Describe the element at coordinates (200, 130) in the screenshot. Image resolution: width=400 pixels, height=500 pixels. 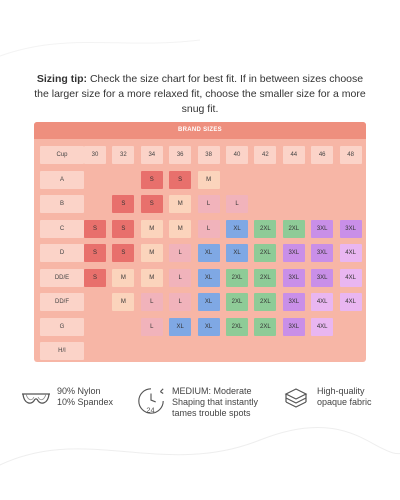
I see `size-chart-title: BRAND SIZES` at that location.